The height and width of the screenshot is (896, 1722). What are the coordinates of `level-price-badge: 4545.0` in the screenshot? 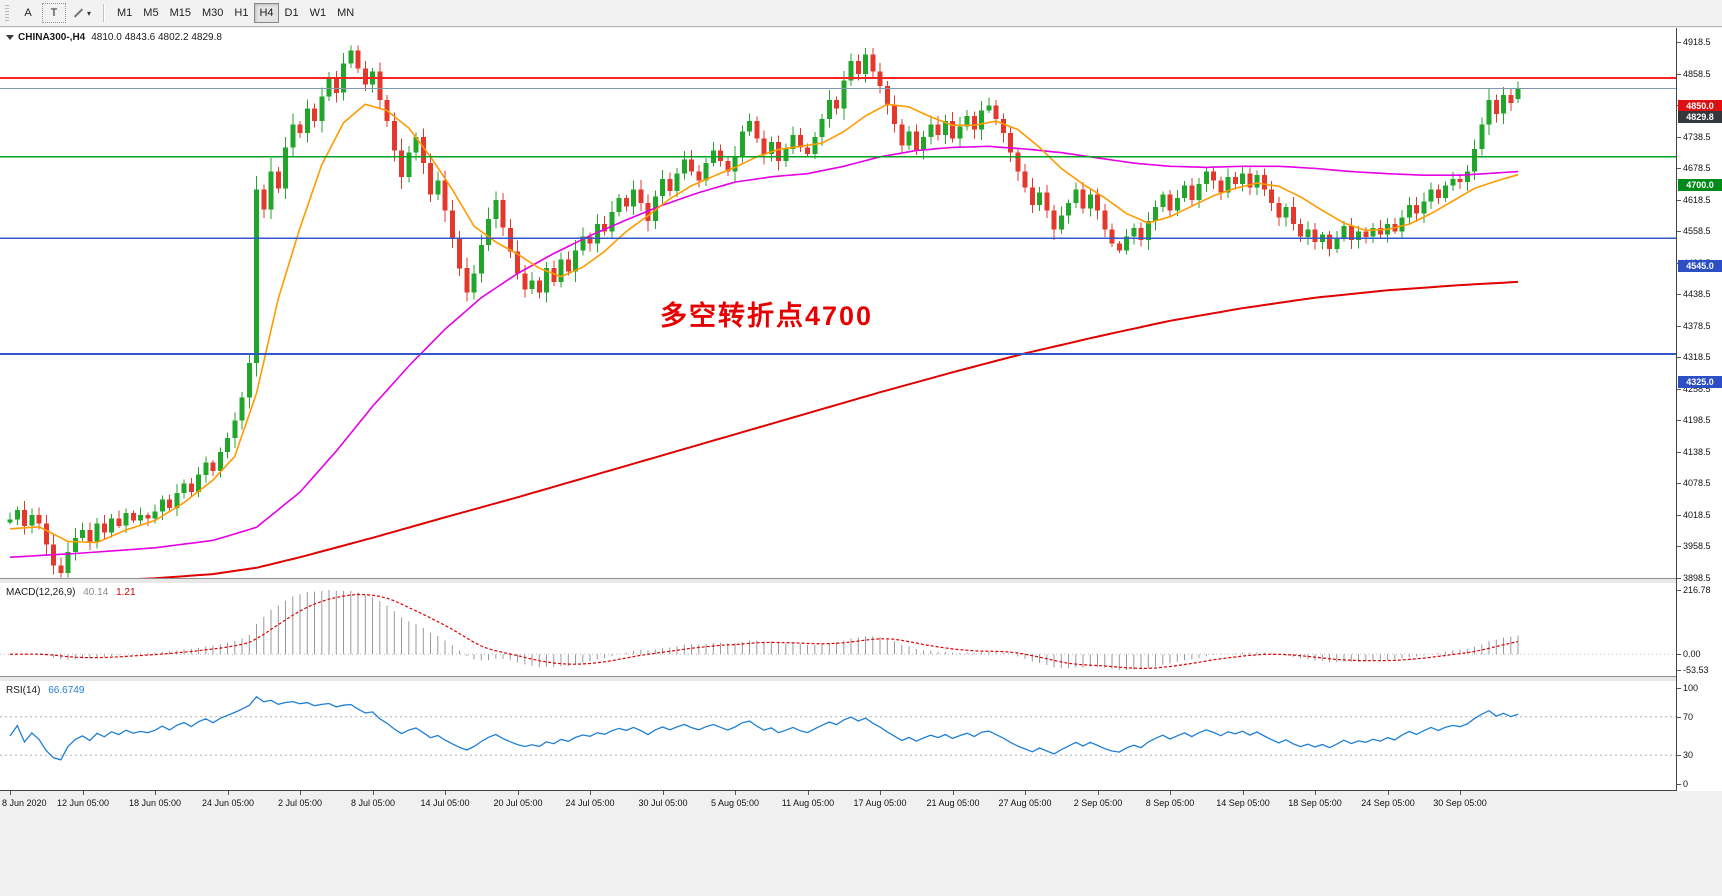 It's located at (1700, 266).